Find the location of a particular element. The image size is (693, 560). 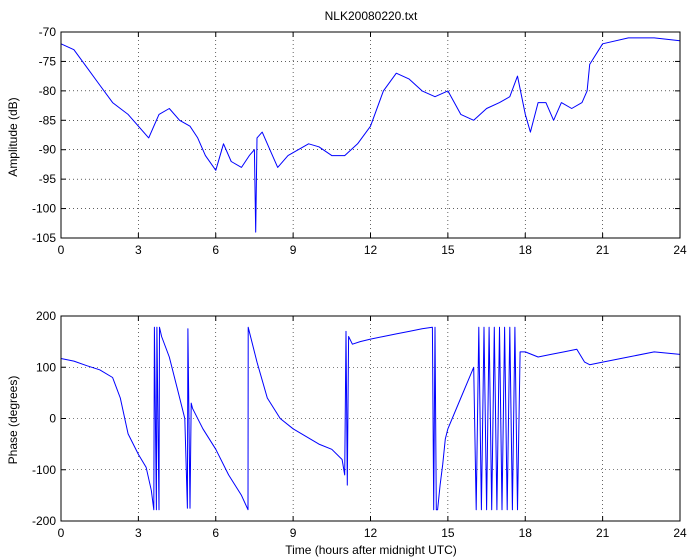

phase-axis-label: Phase (degrees) is located at coordinates (13, 420).